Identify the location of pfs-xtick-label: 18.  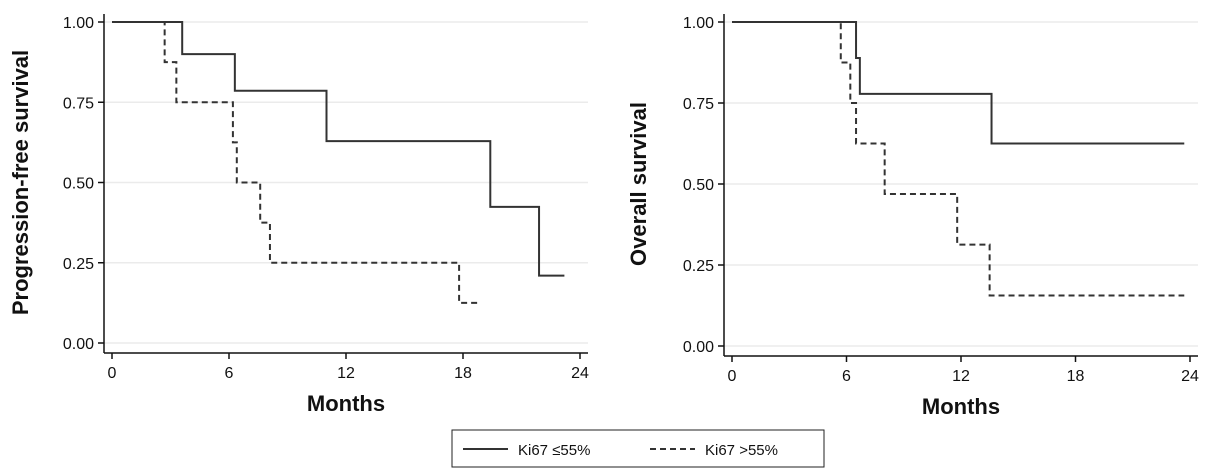
(463, 373).